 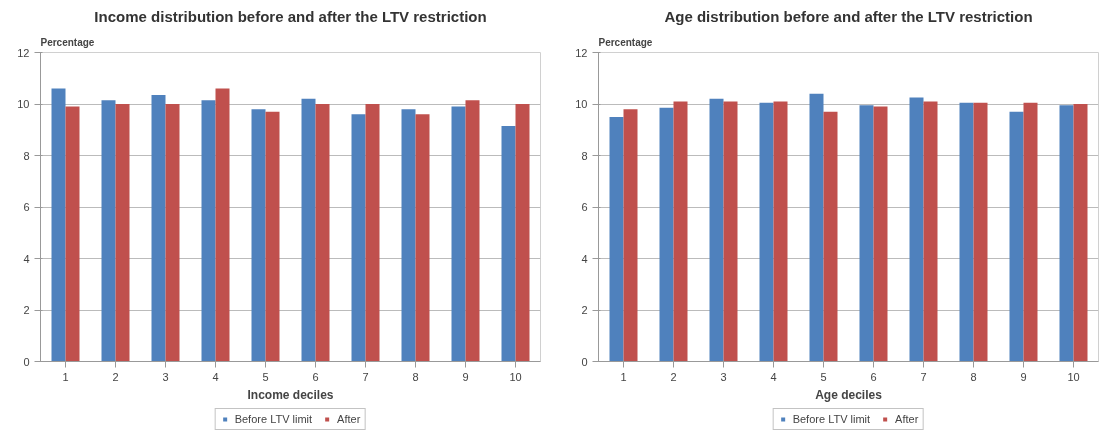 I want to click on chart-title: Age distribution before and after the LTV restriction, so click(x=848, y=16).